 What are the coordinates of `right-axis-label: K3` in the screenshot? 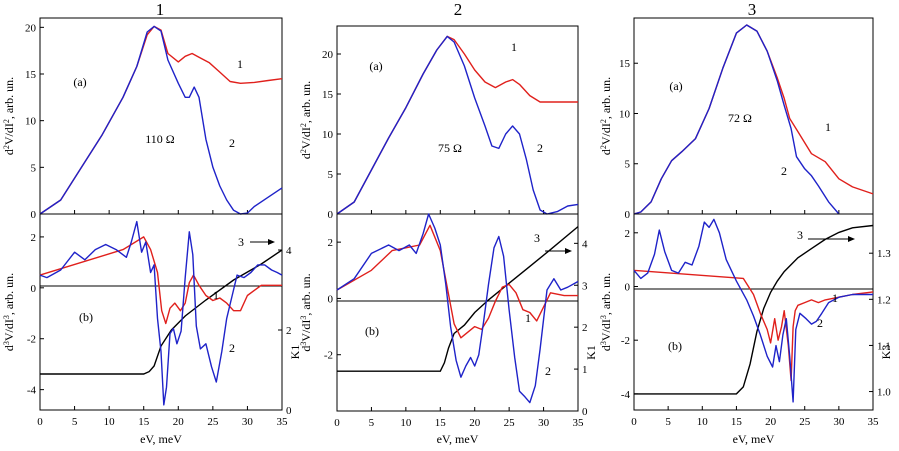 It's located at (886, 352).